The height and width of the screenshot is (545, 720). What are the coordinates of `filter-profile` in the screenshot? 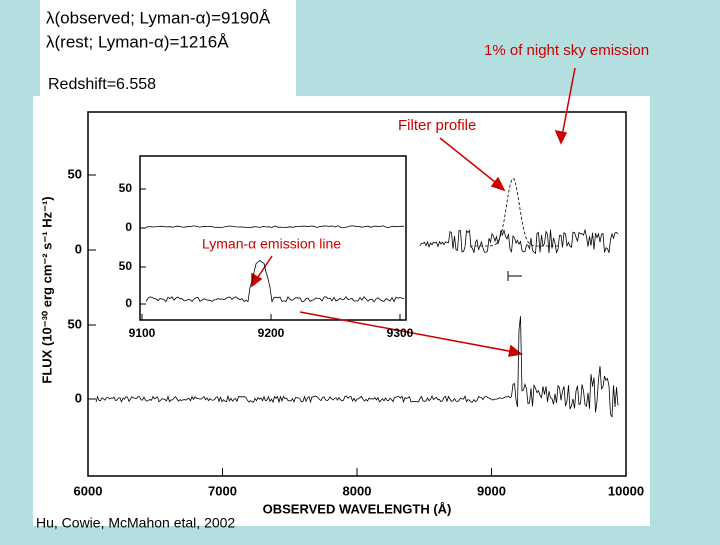 It's located at (515, 212).